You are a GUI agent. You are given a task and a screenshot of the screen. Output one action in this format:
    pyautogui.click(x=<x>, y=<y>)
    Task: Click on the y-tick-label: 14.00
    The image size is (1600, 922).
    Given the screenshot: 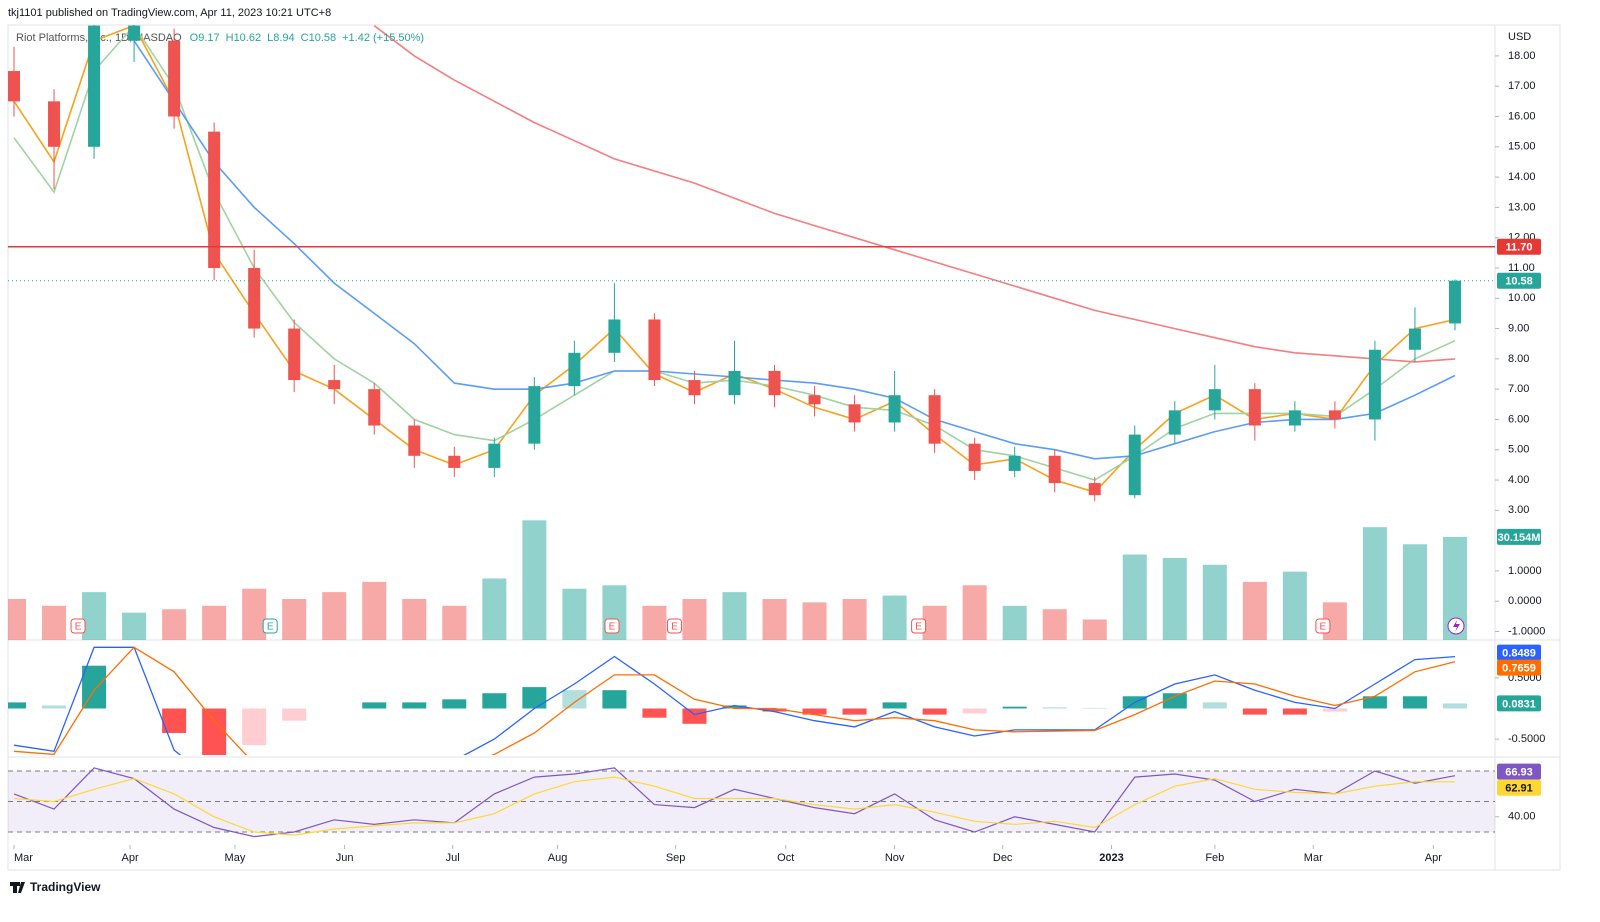 What is the action you would take?
    pyautogui.click(x=1522, y=177)
    